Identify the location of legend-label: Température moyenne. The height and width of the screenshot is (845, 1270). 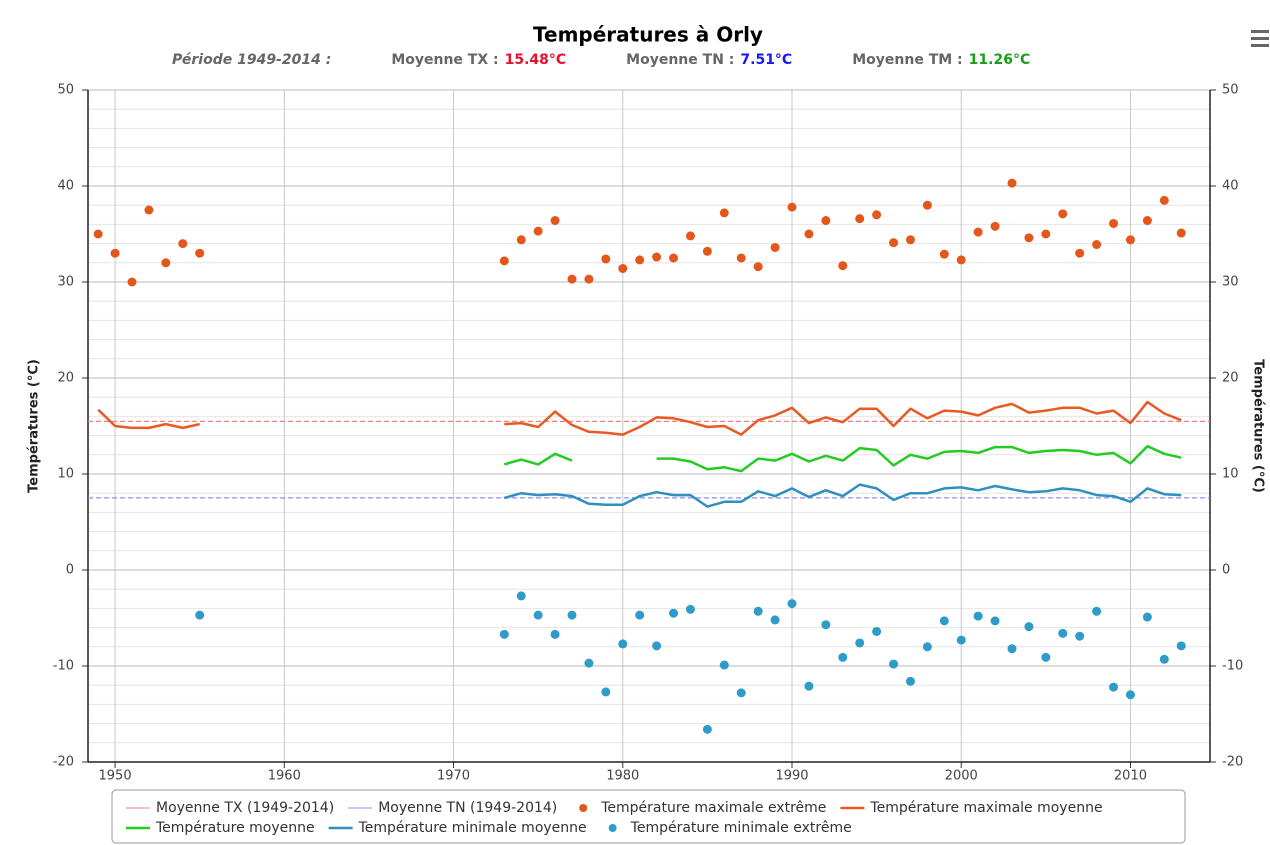
(235, 828).